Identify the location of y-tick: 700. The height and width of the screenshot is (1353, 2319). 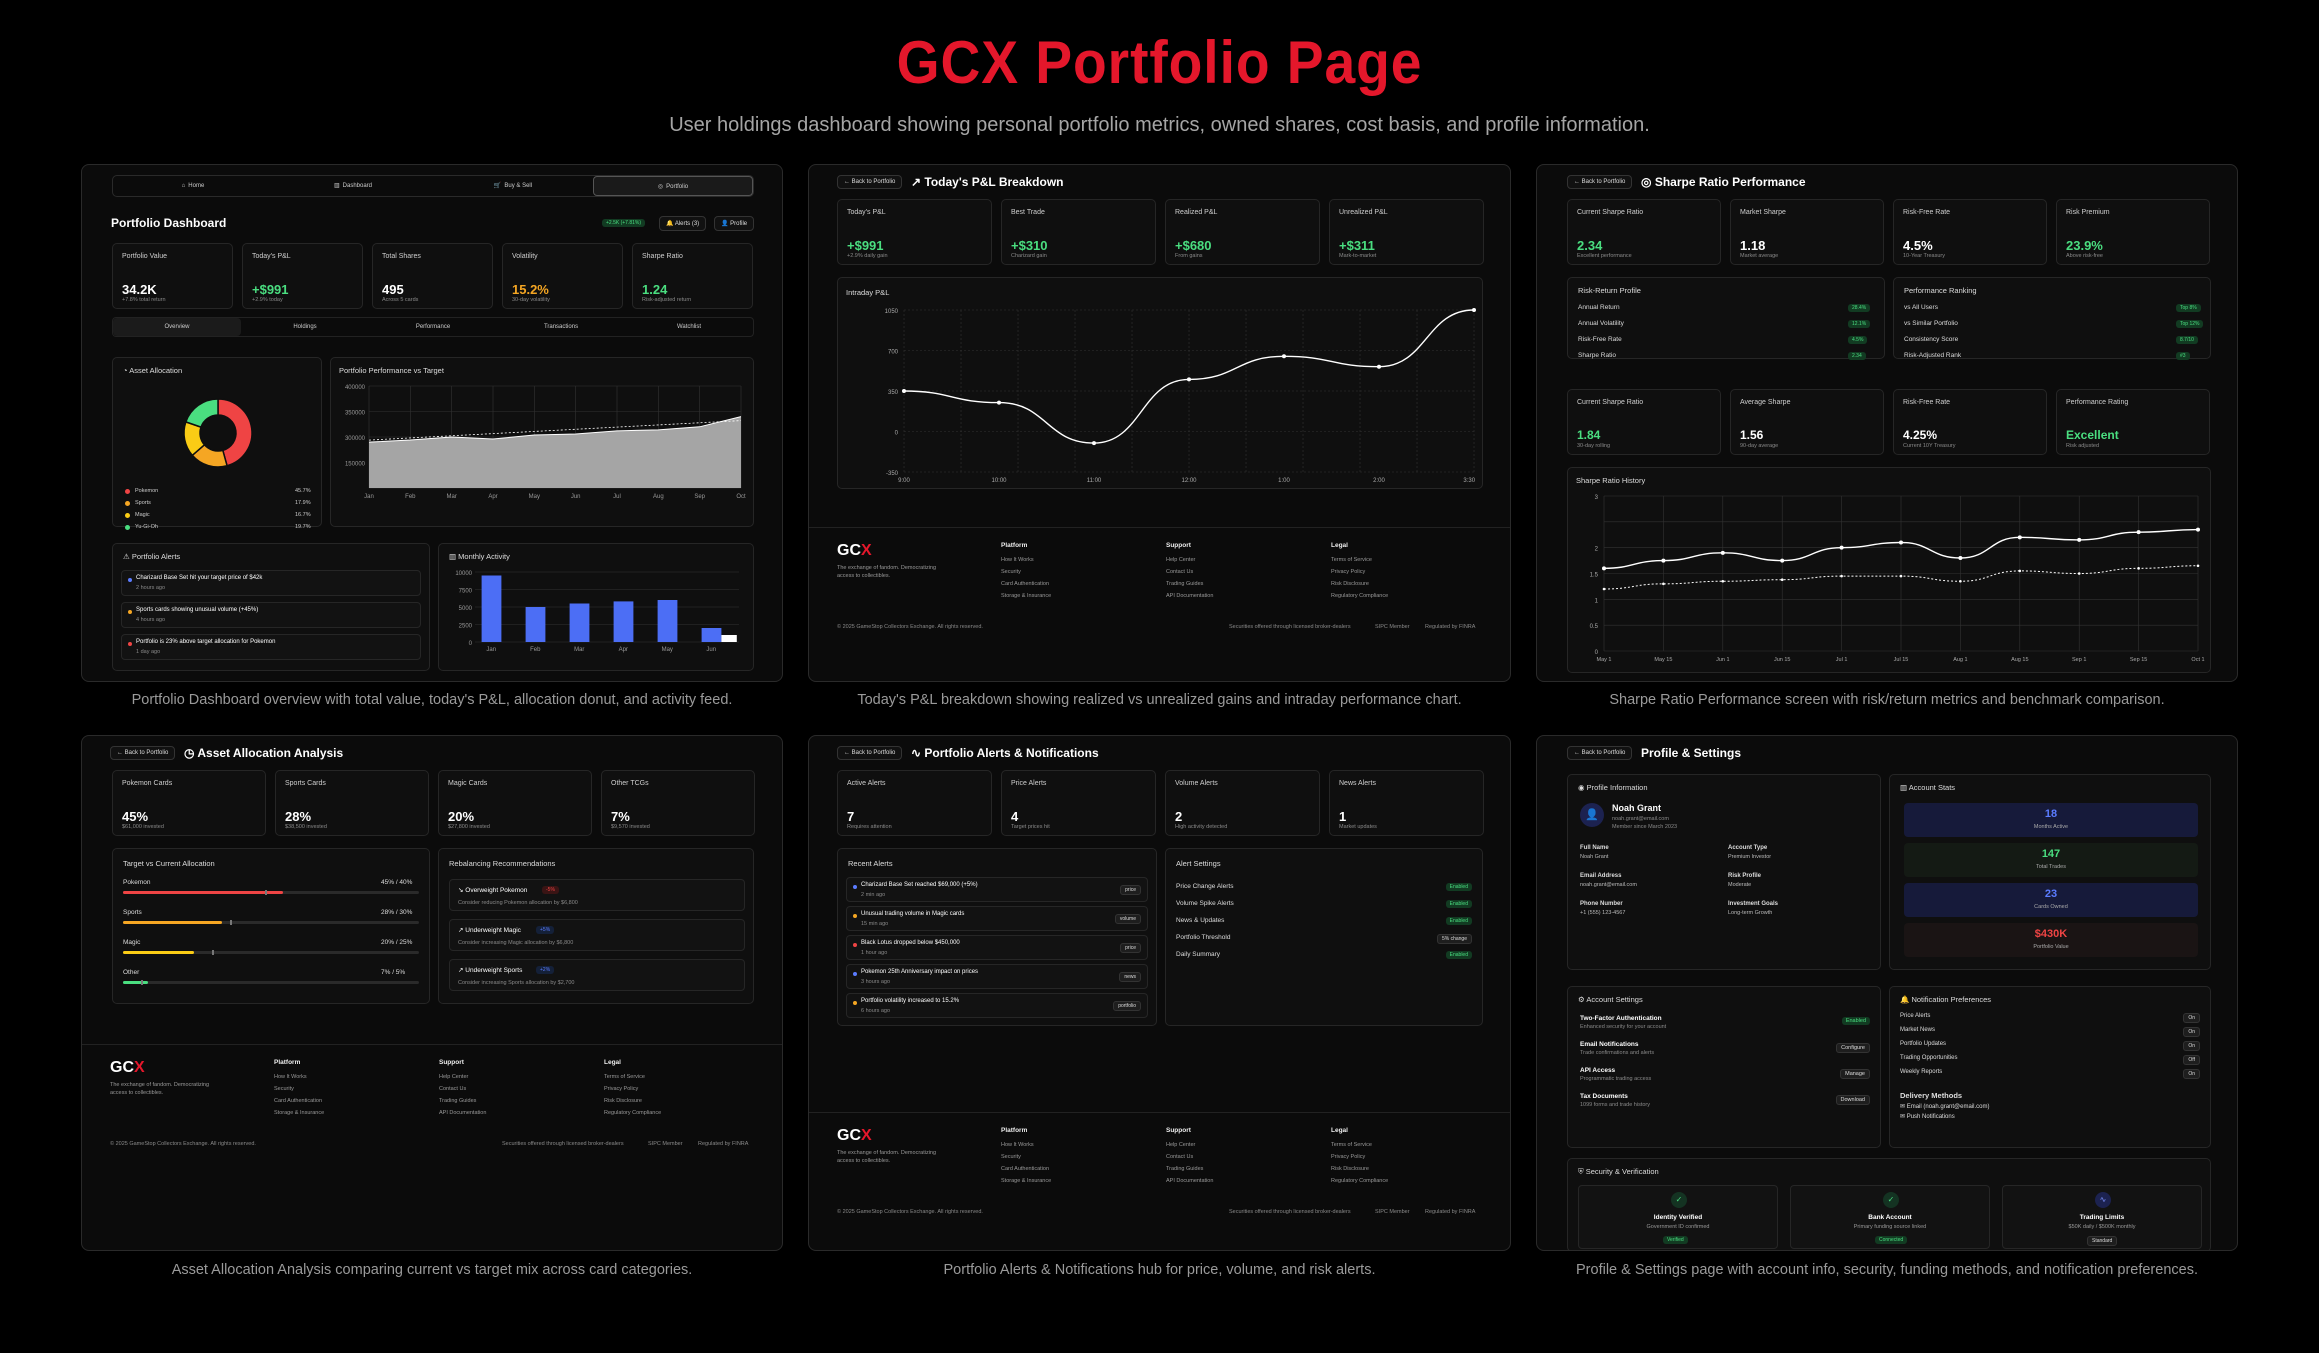
(893, 353).